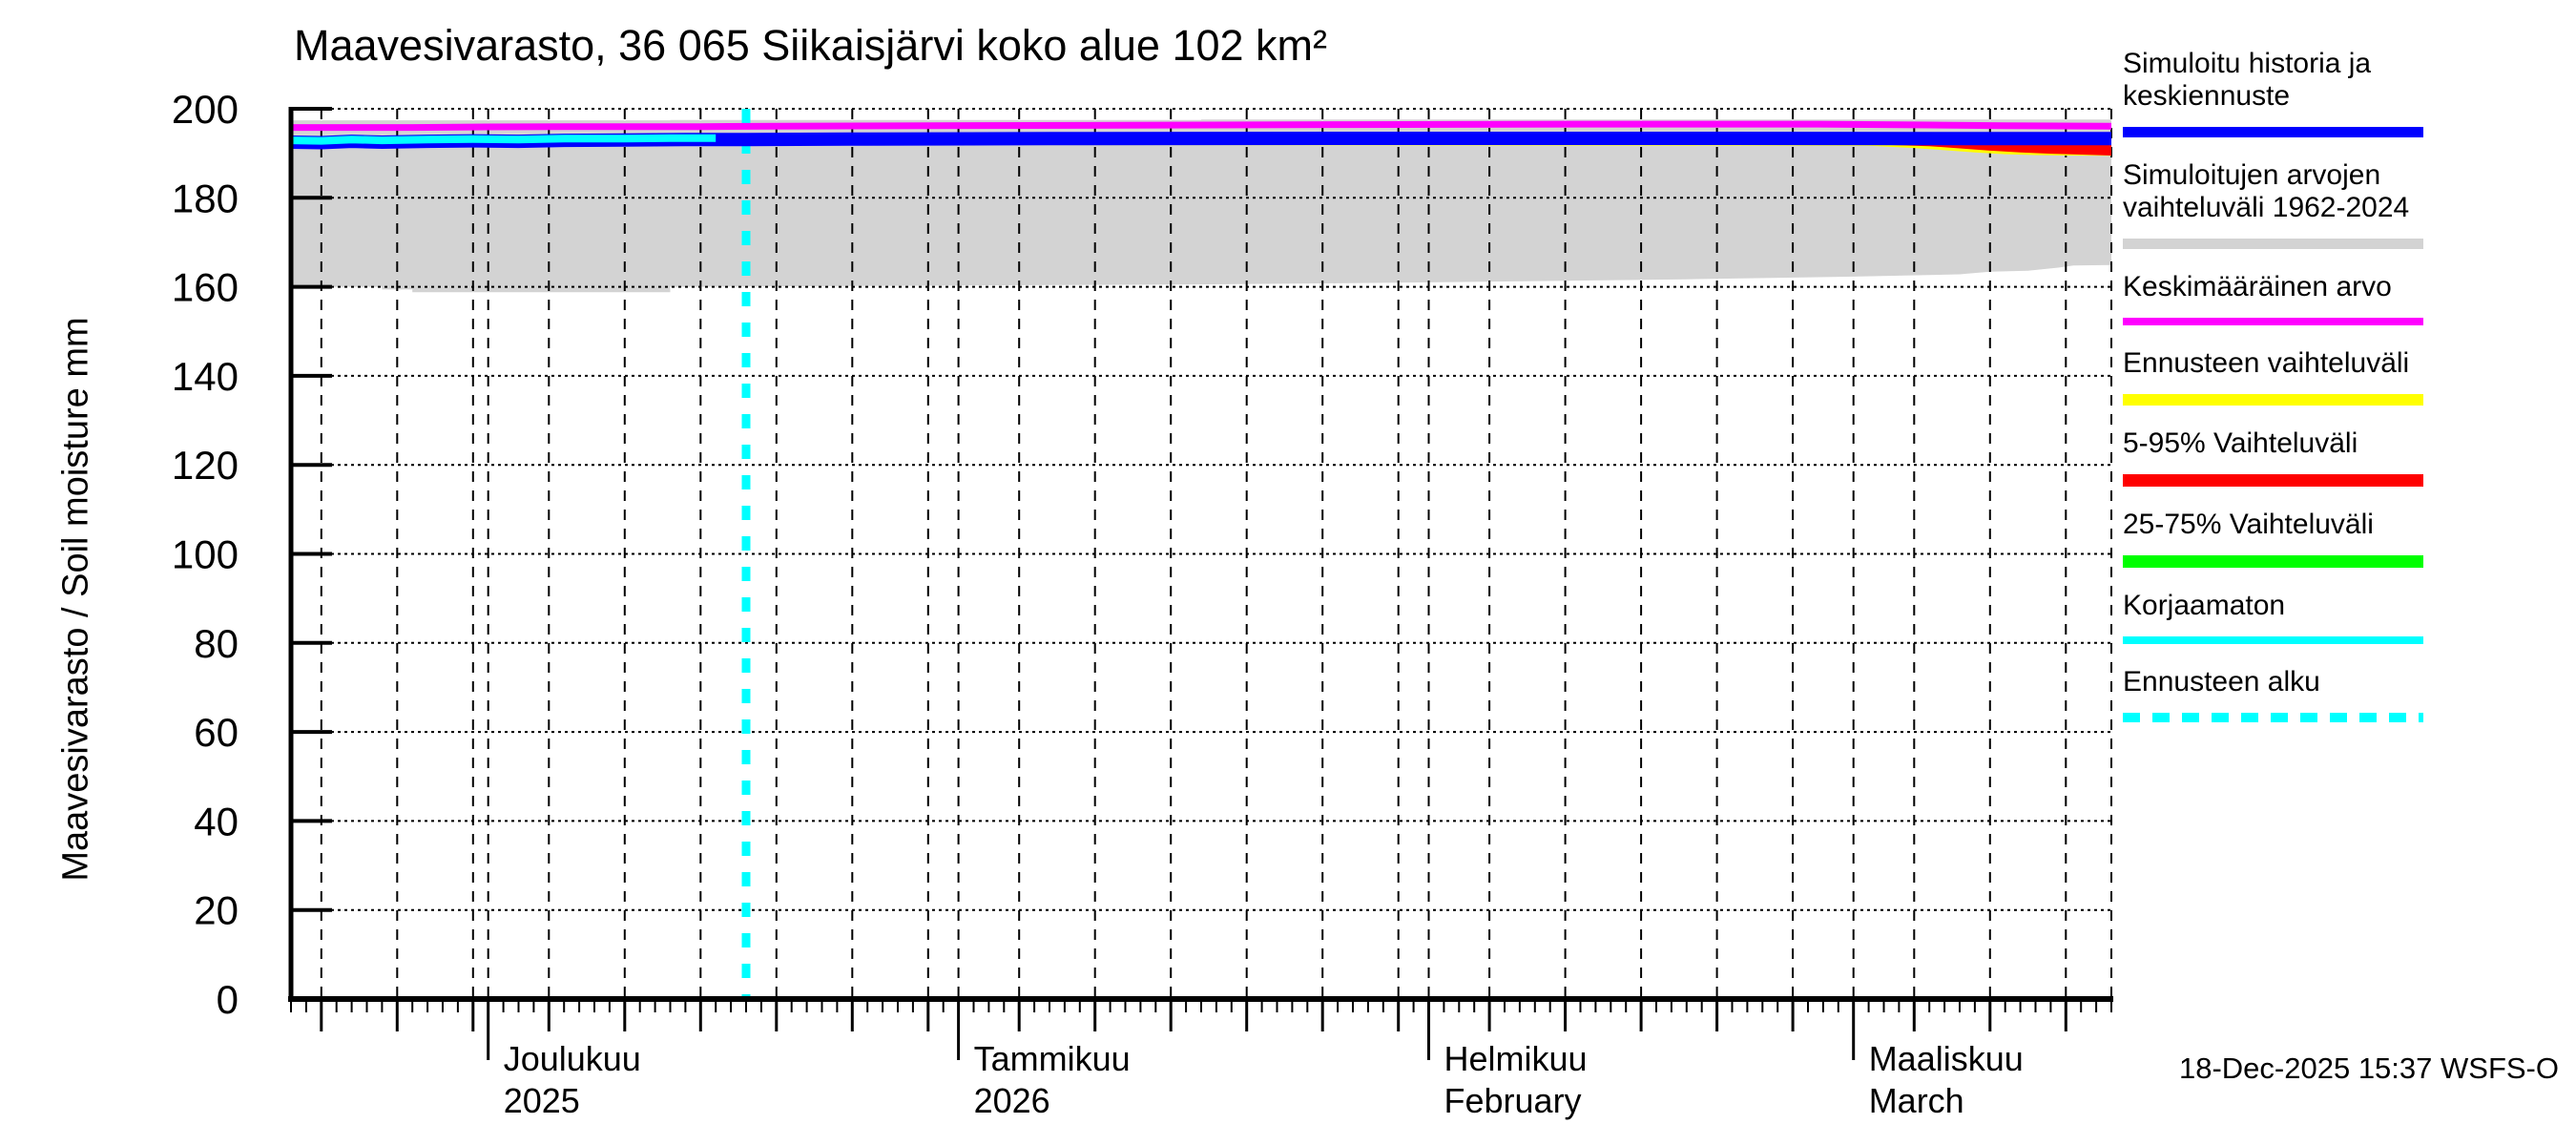  What do you see at coordinates (2207, 96) in the screenshot?
I see `legend-item-label: keskiennuste` at bounding box center [2207, 96].